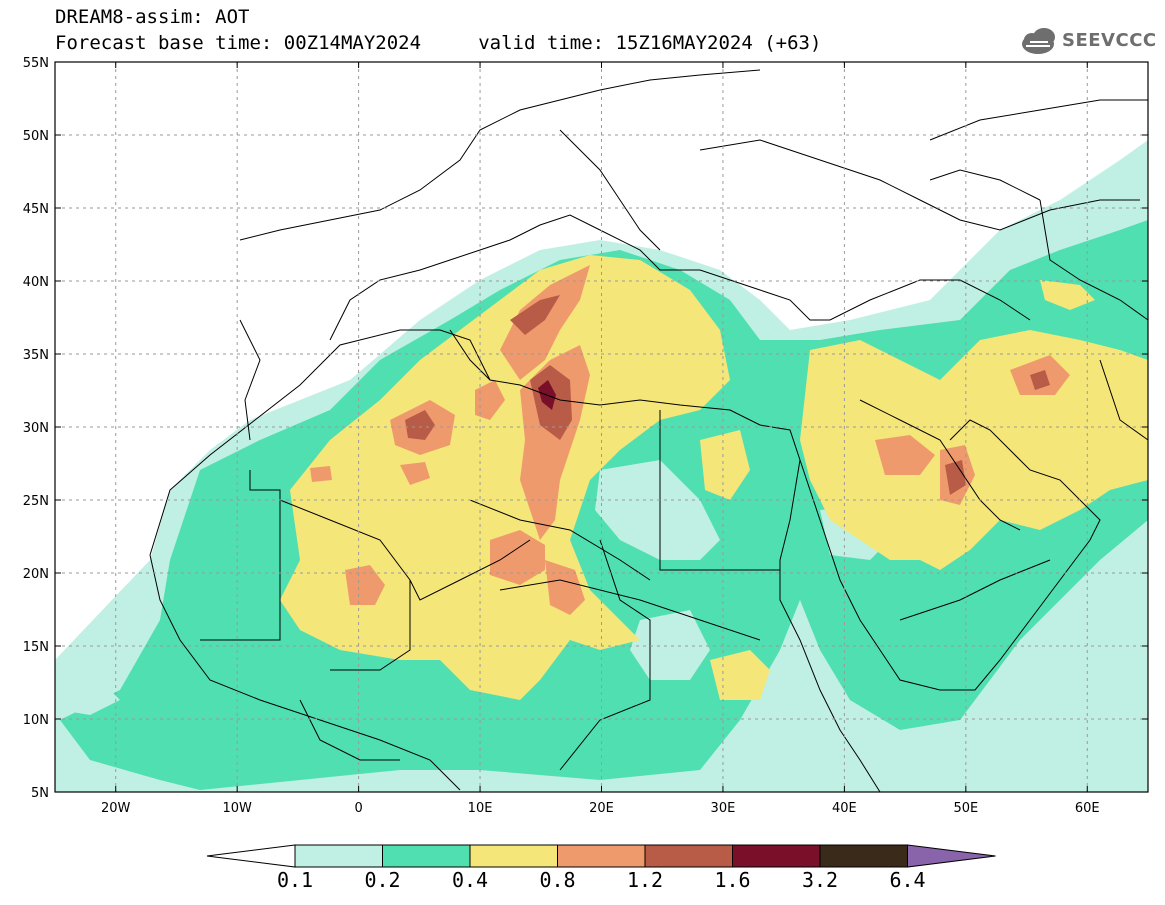 The width and height of the screenshot is (1165, 905). I want to click on colorbar-level-label: 1.2, so click(645, 880).